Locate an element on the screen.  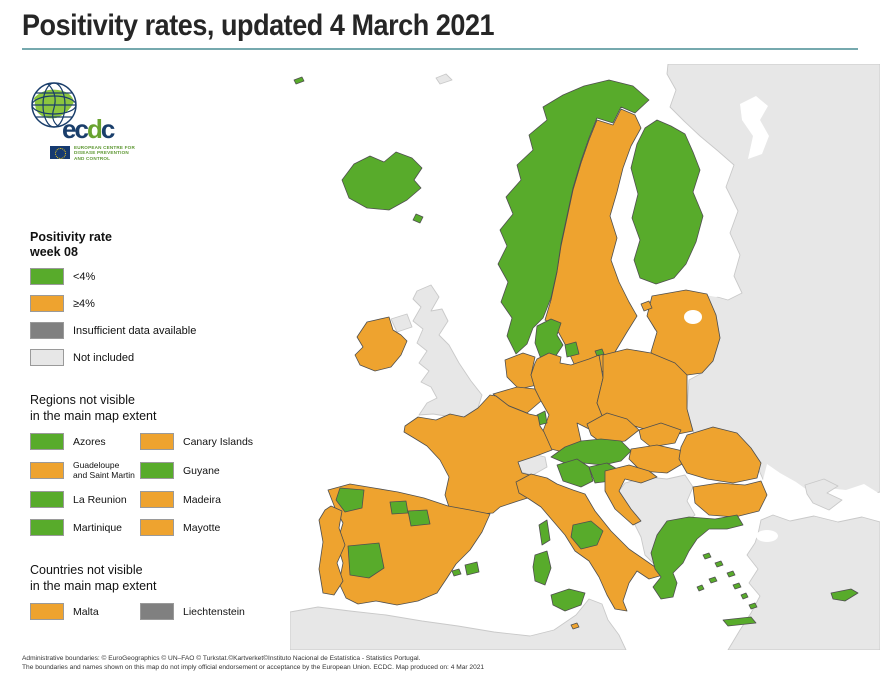
country-slovakia is located at coordinates (660, 435).